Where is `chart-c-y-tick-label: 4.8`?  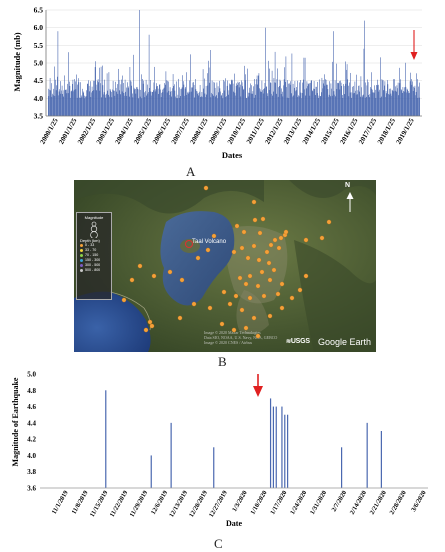
chart-c-y-tick-label: 4.8 is located at coordinates (31, 391).